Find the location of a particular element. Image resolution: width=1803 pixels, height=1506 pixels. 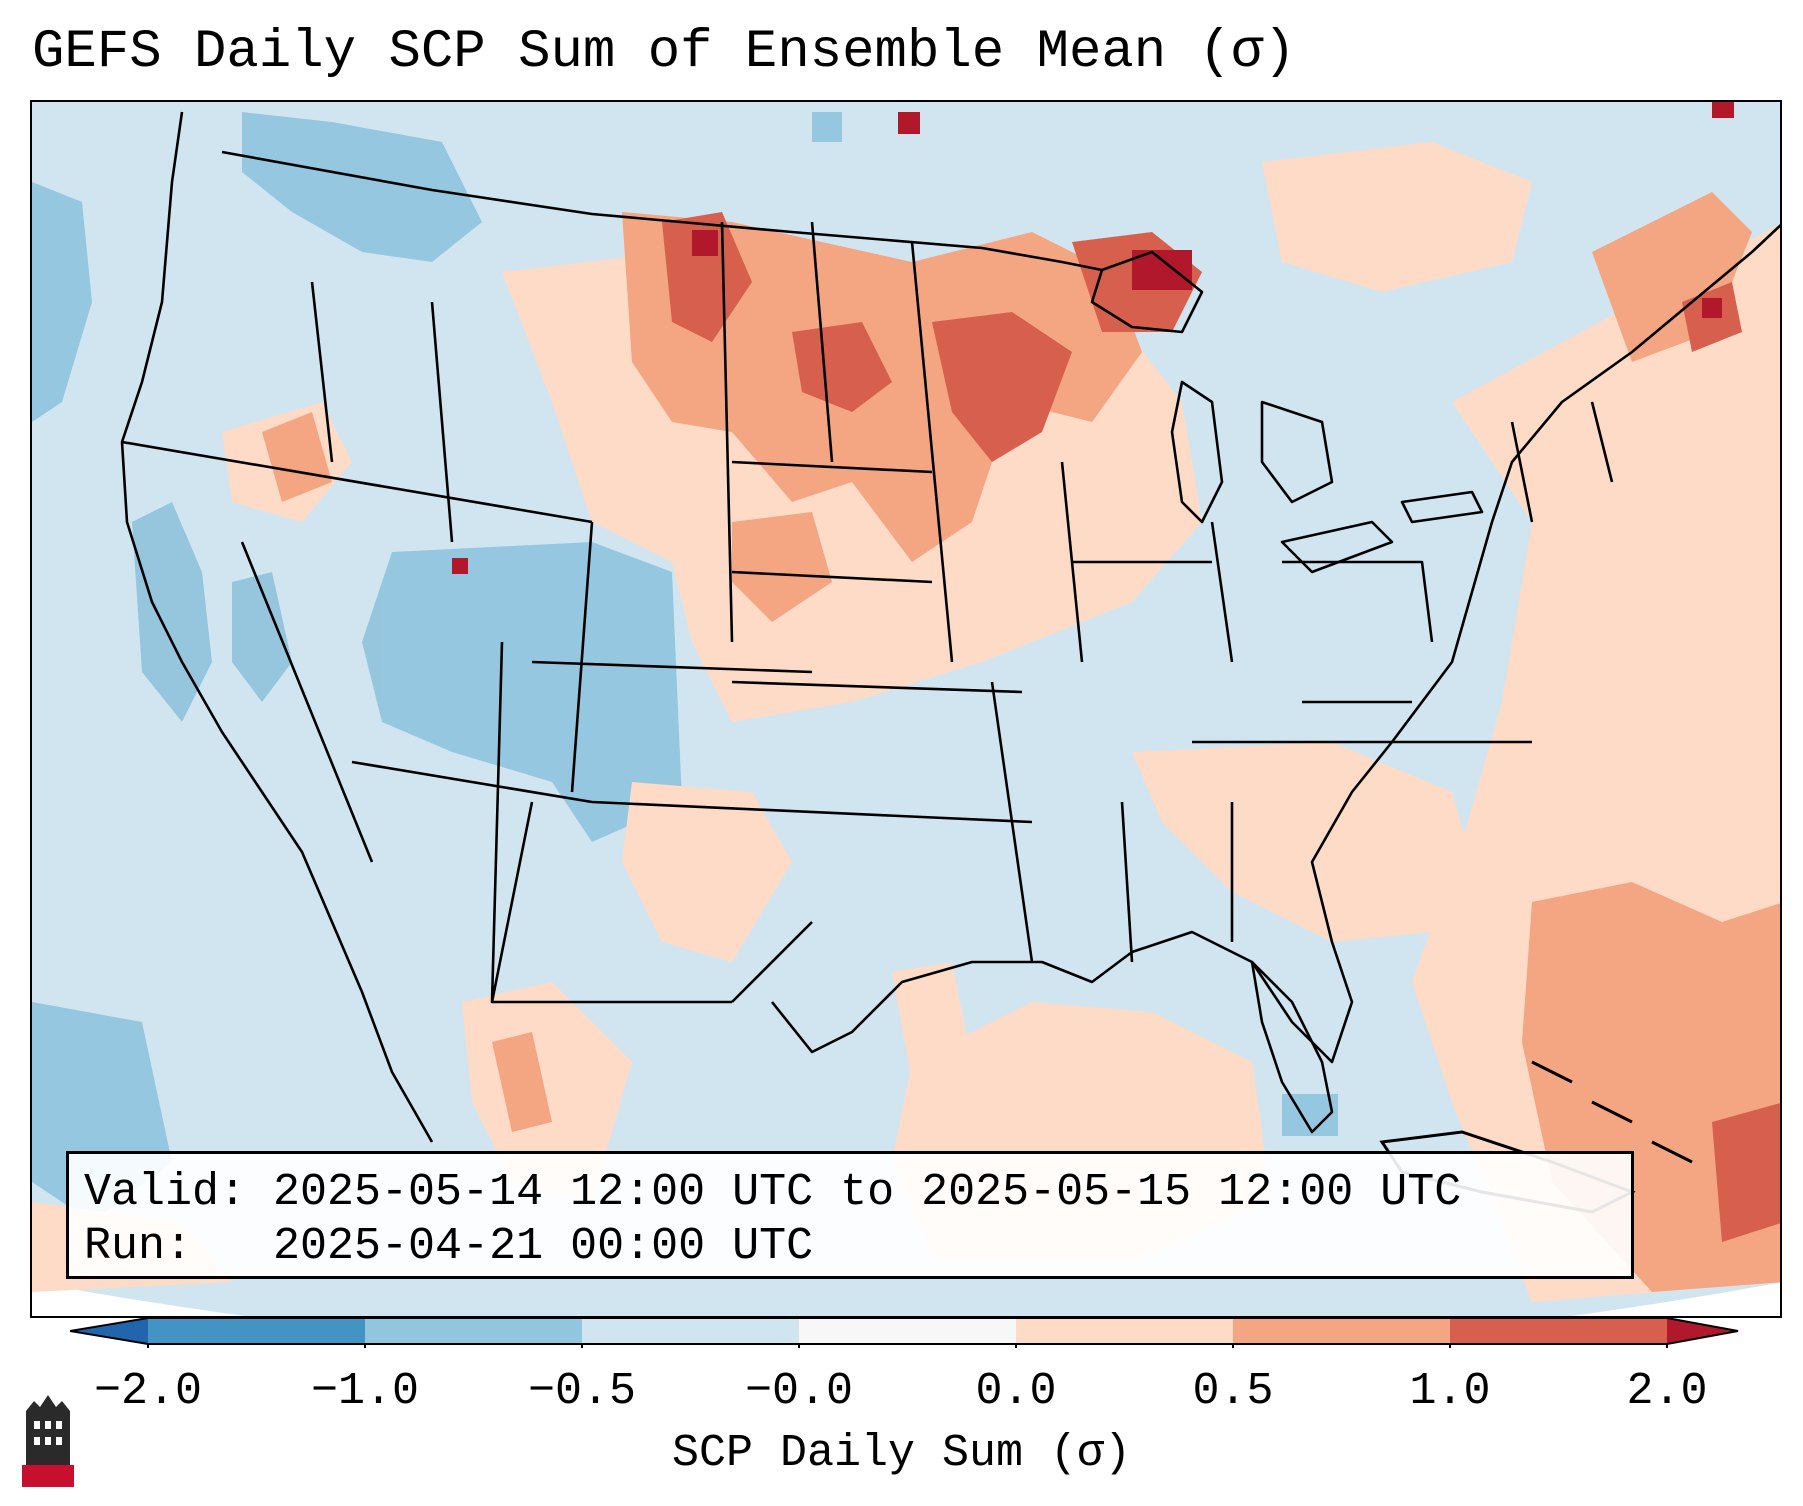

logo-banner is located at coordinates (48, 1476).